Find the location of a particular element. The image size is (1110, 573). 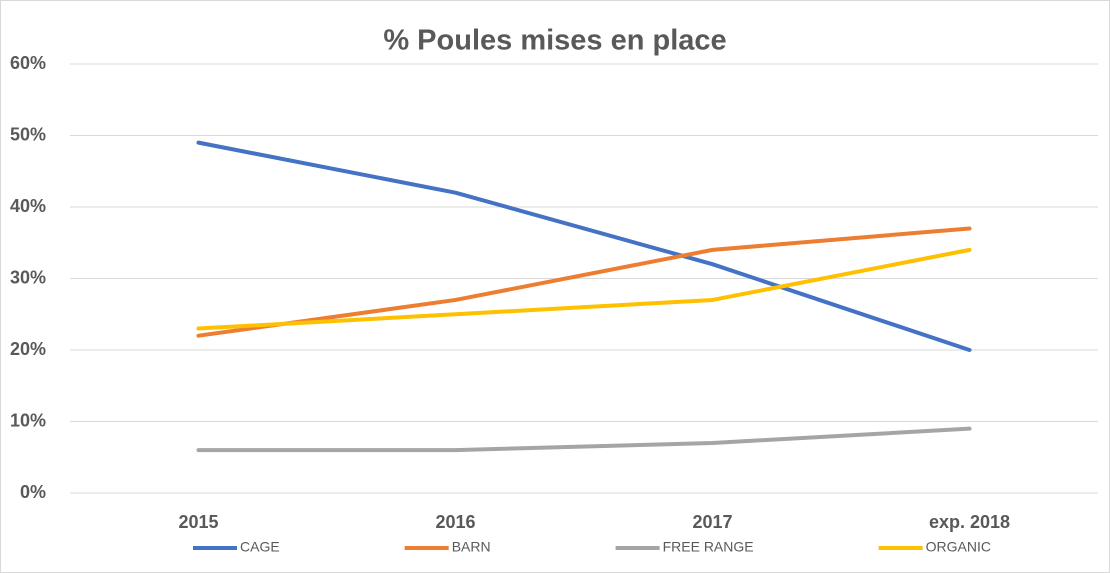

legend-label: ORGANIC is located at coordinates (958, 547).